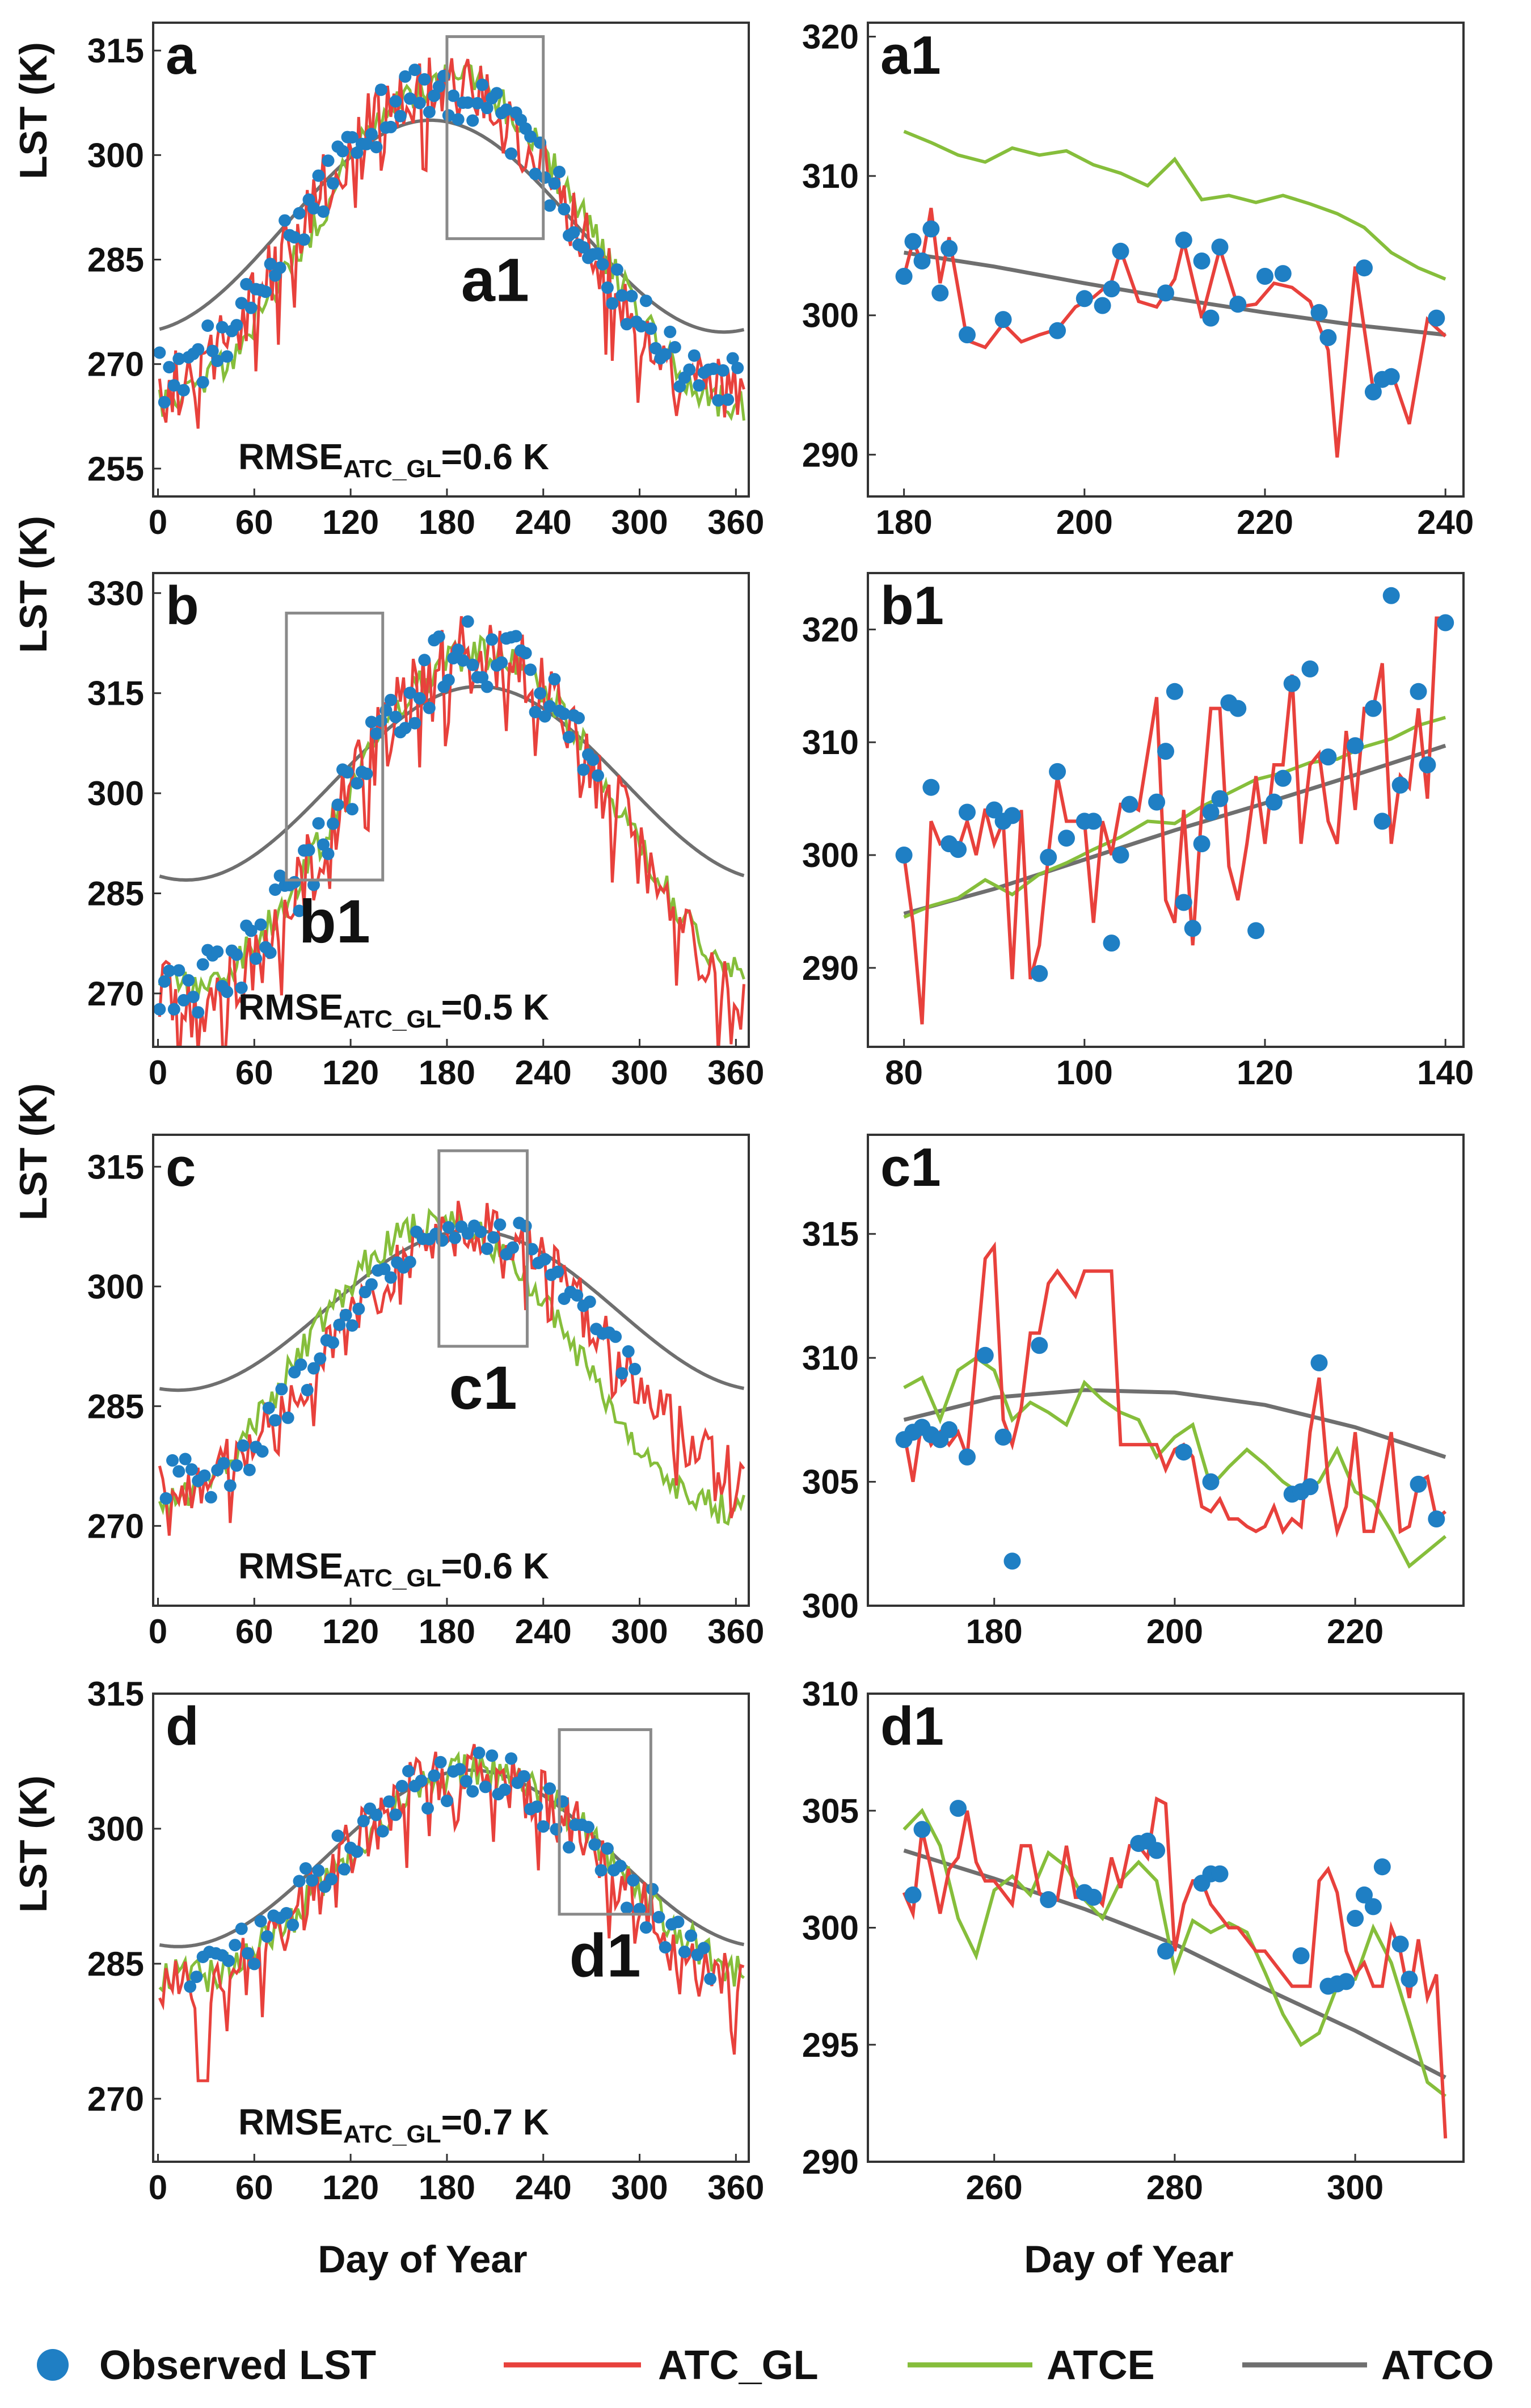 The height and width of the screenshot is (2408, 1531). What do you see at coordinates (904, 1073) in the screenshot?
I see `x-tick-label: 80` at bounding box center [904, 1073].